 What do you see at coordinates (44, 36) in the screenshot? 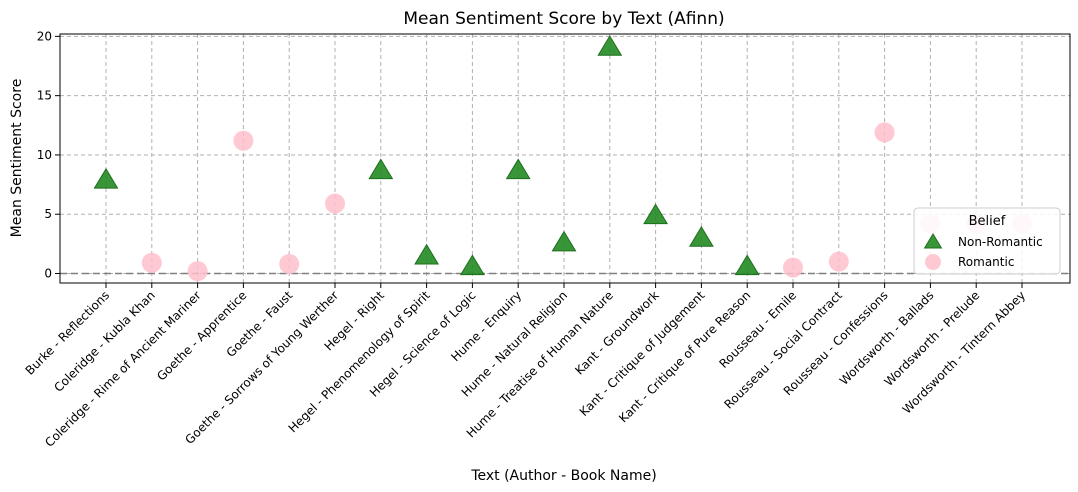
I see `y-tick-label: 20` at bounding box center [44, 36].